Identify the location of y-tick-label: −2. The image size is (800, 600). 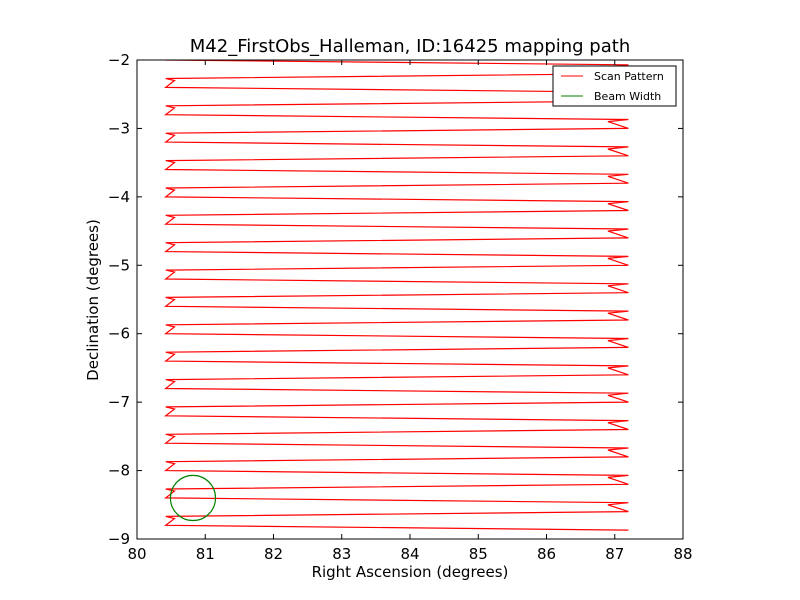
(119, 60).